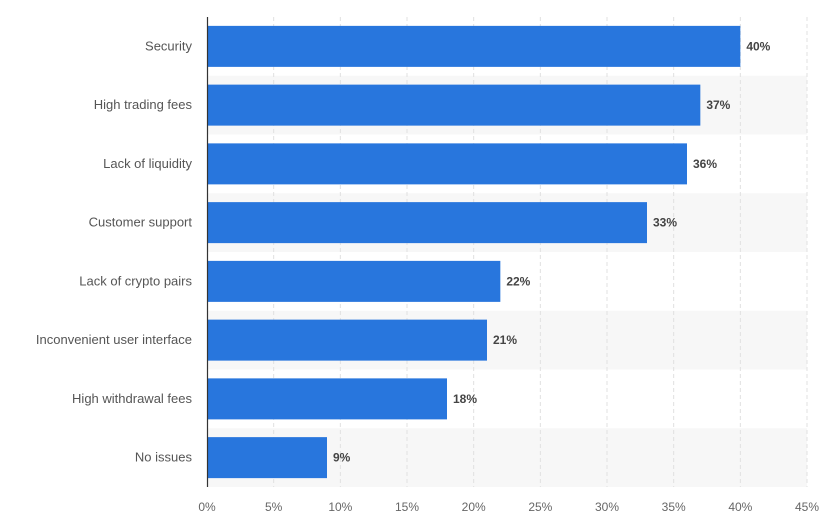 This screenshot has height=518, width=826. I want to click on category-label: Lack of crypto pairs, so click(135, 280).